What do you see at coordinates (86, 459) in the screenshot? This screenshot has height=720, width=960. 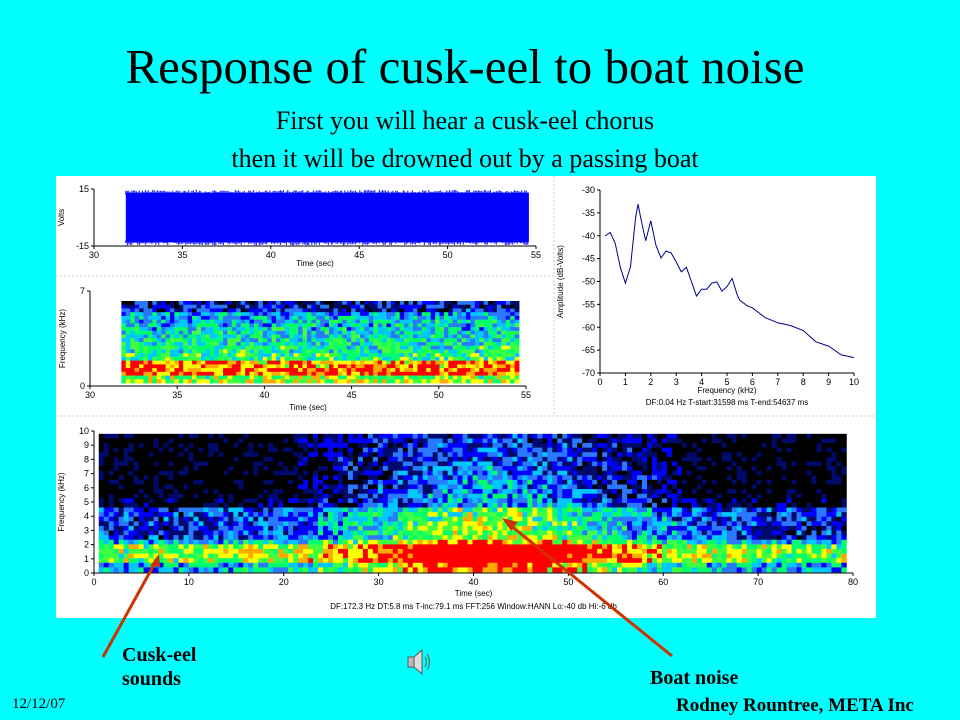 I see `y-tick-label: 8` at bounding box center [86, 459].